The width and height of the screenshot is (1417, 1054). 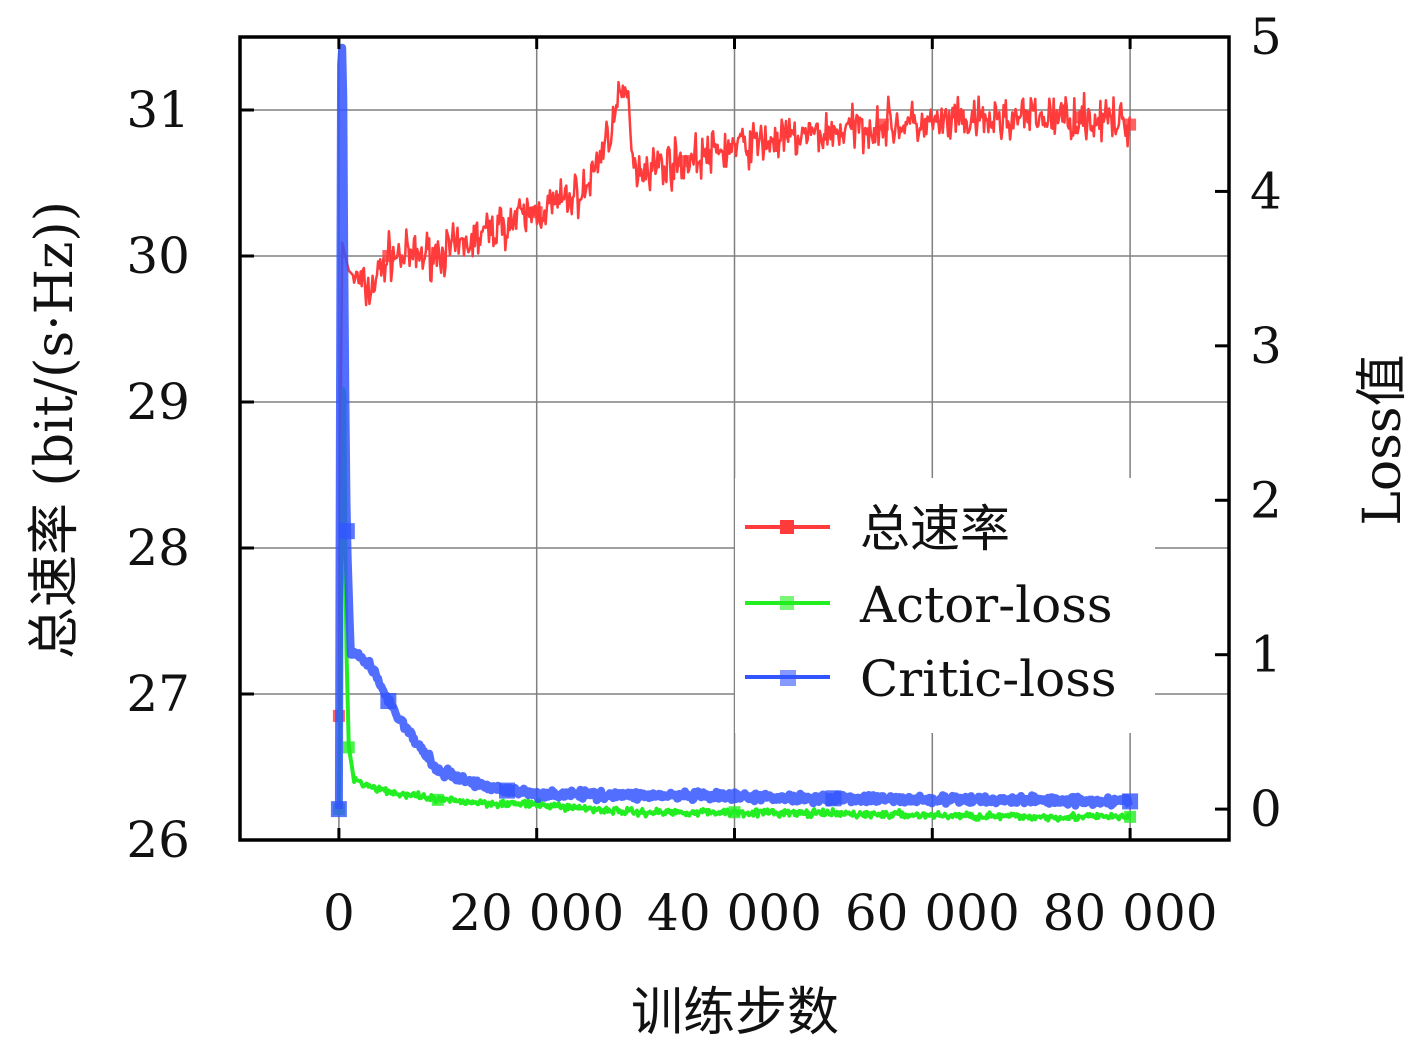 What do you see at coordinates (932, 913) in the screenshot?
I see `x-tick-label-3: 60 000` at bounding box center [932, 913].